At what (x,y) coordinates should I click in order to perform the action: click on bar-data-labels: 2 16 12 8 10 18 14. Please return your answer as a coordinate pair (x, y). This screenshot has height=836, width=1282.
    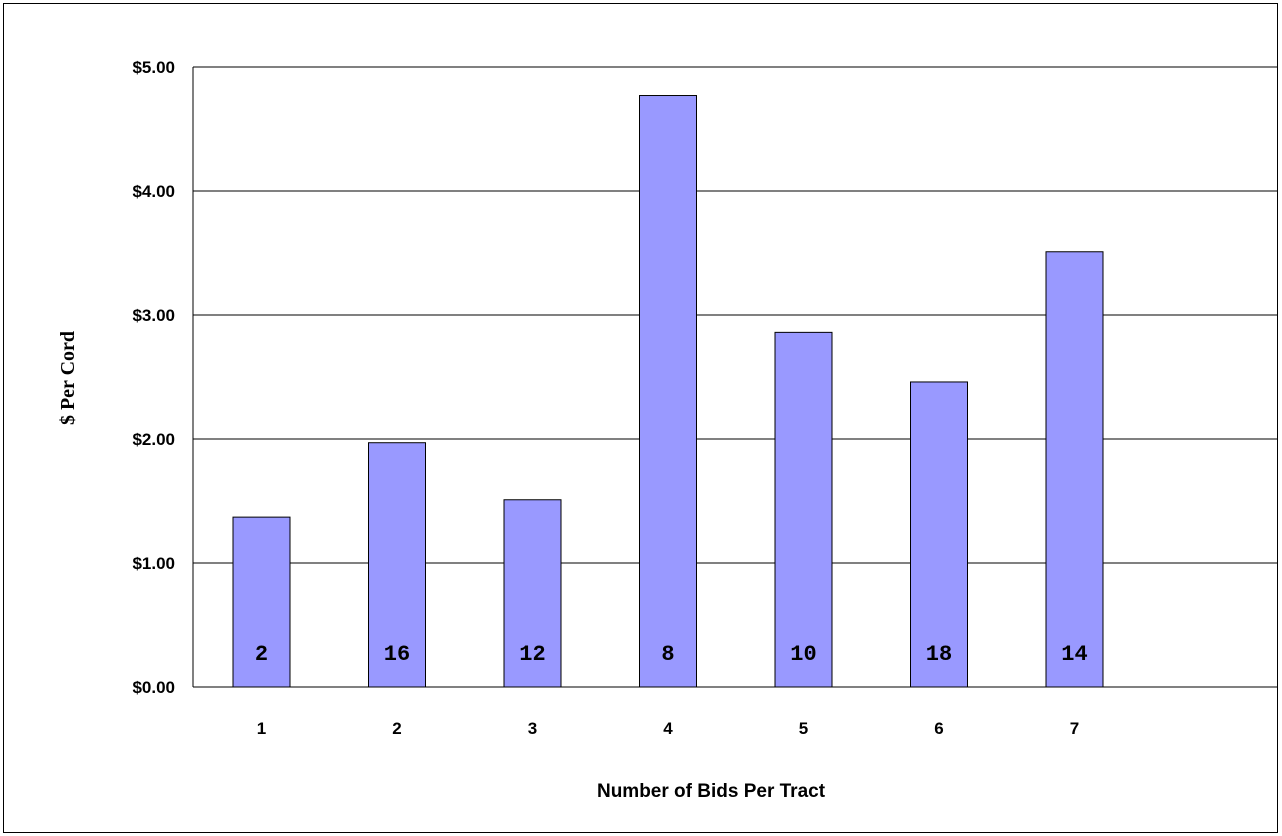
    Looking at the image, I should click on (671, 654).